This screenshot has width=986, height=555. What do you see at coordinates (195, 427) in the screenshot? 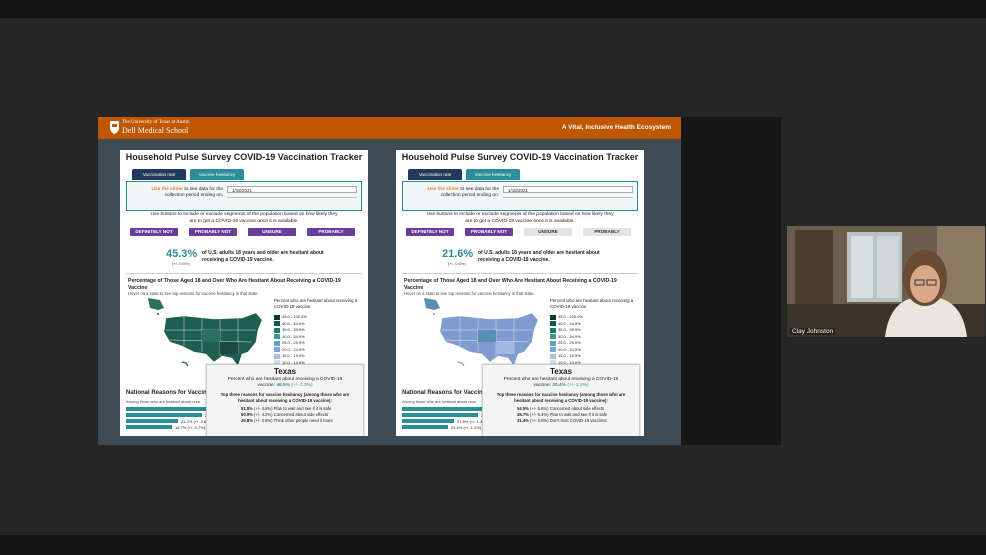
I see `national-bar-label: 18.7% (+/- 0.7%) Don't` at bounding box center [195, 427].